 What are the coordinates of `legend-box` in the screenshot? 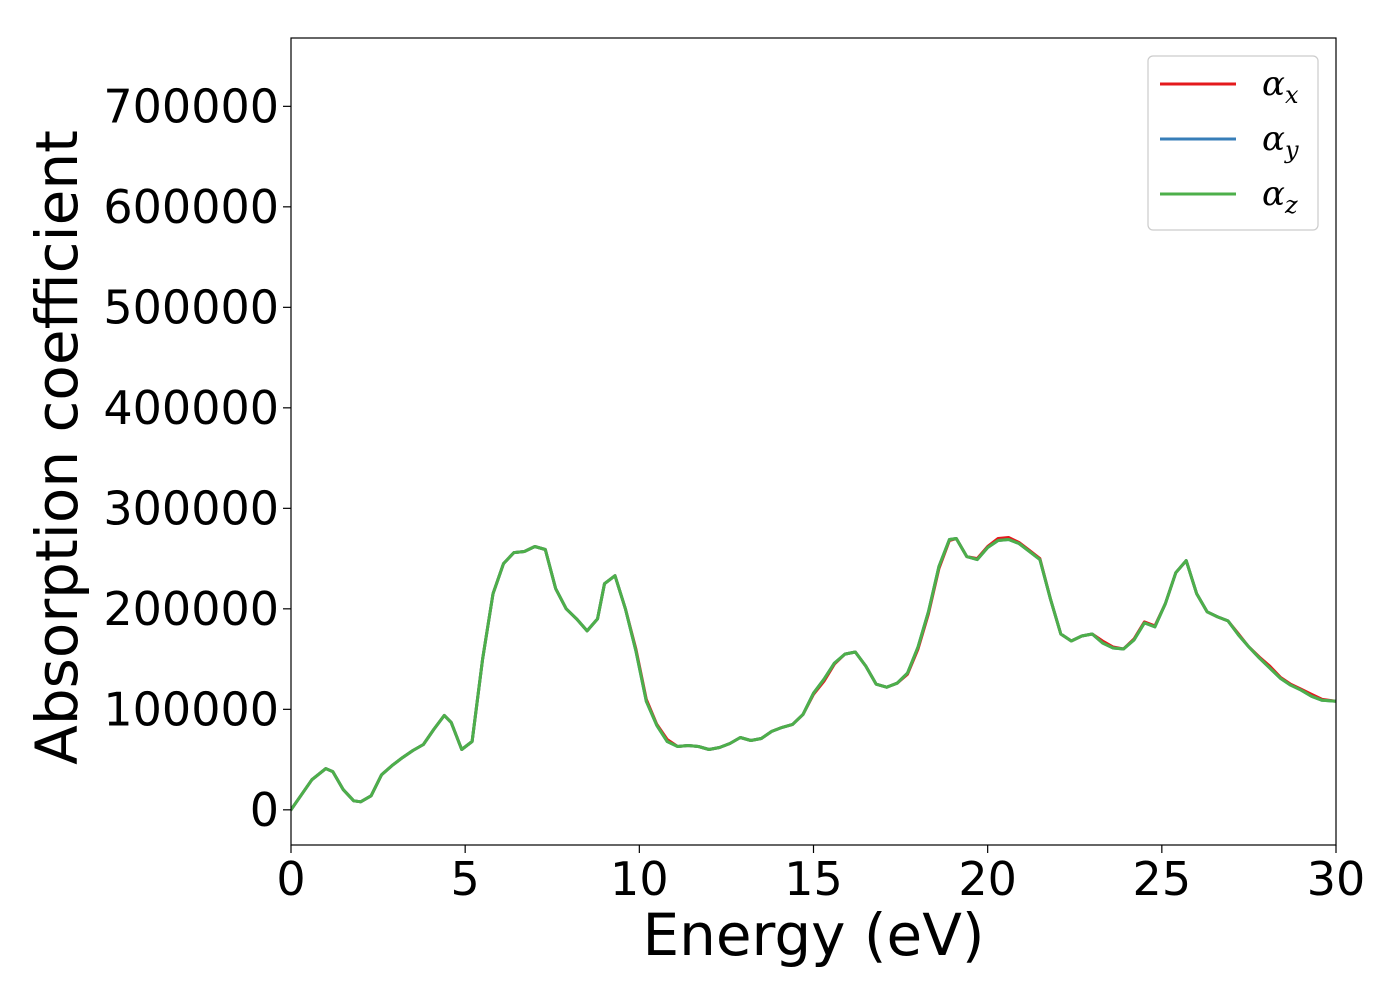 It's located at (1233, 143).